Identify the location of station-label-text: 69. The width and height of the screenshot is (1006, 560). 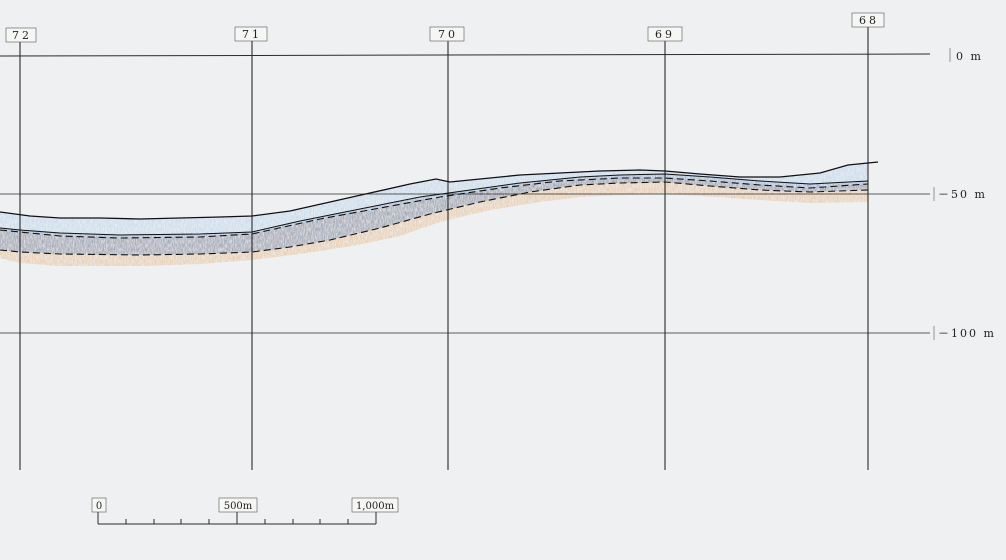
(665, 34).